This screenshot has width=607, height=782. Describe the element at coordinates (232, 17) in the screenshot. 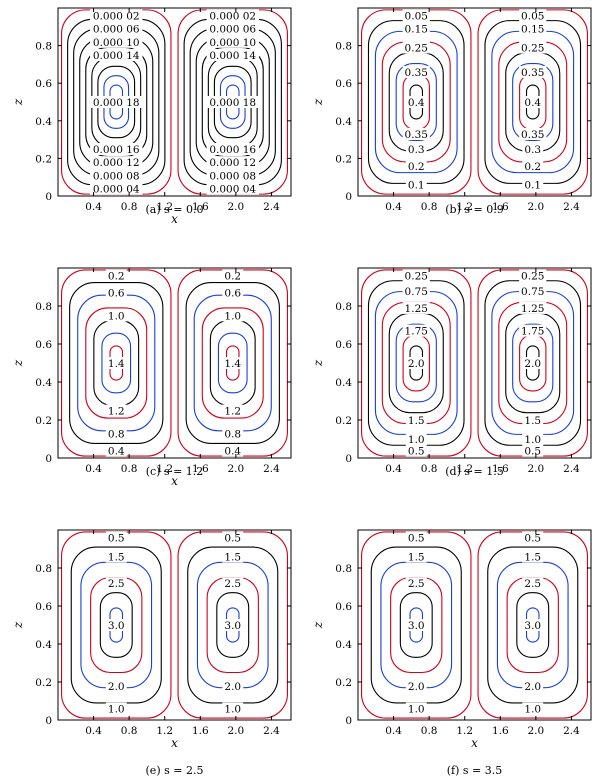

I see `contour-label: 0.000 02` at that location.